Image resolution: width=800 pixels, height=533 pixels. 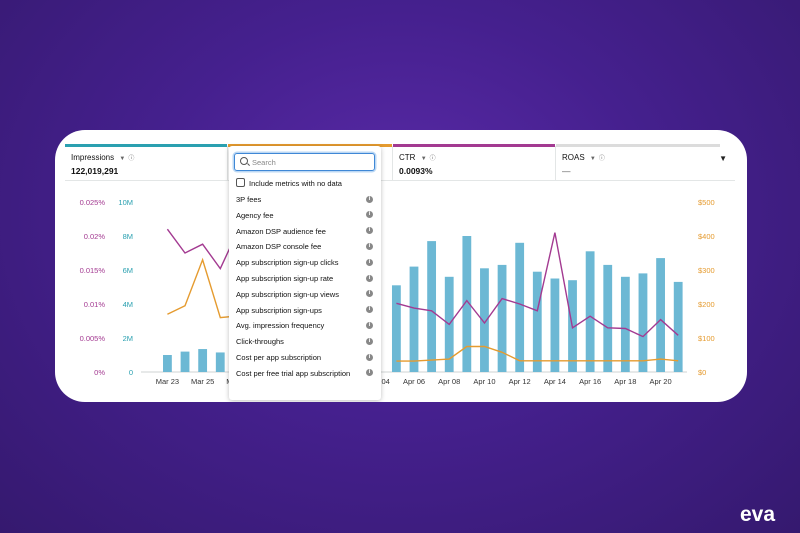 What do you see at coordinates (474, 162) in the screenshot?
I see `metric-ctr: CTR ▼ ⓘ 0.0093%` at bounding box center [474, 162].